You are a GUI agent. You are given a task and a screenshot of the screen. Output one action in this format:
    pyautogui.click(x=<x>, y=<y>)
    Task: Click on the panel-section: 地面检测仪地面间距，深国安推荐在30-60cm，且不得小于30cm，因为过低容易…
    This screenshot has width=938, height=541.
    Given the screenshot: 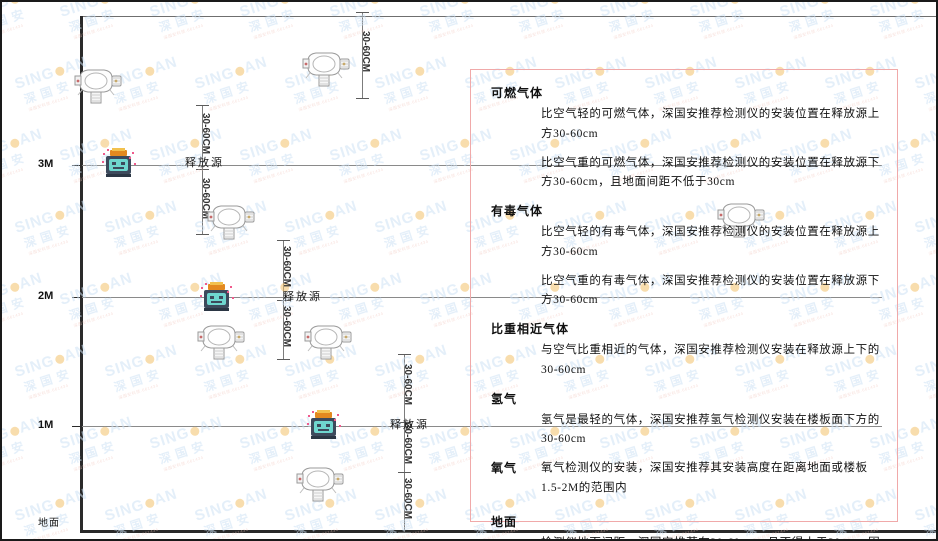 What is the action you would take?
    pyautogui.click(x=684, y=526)
    